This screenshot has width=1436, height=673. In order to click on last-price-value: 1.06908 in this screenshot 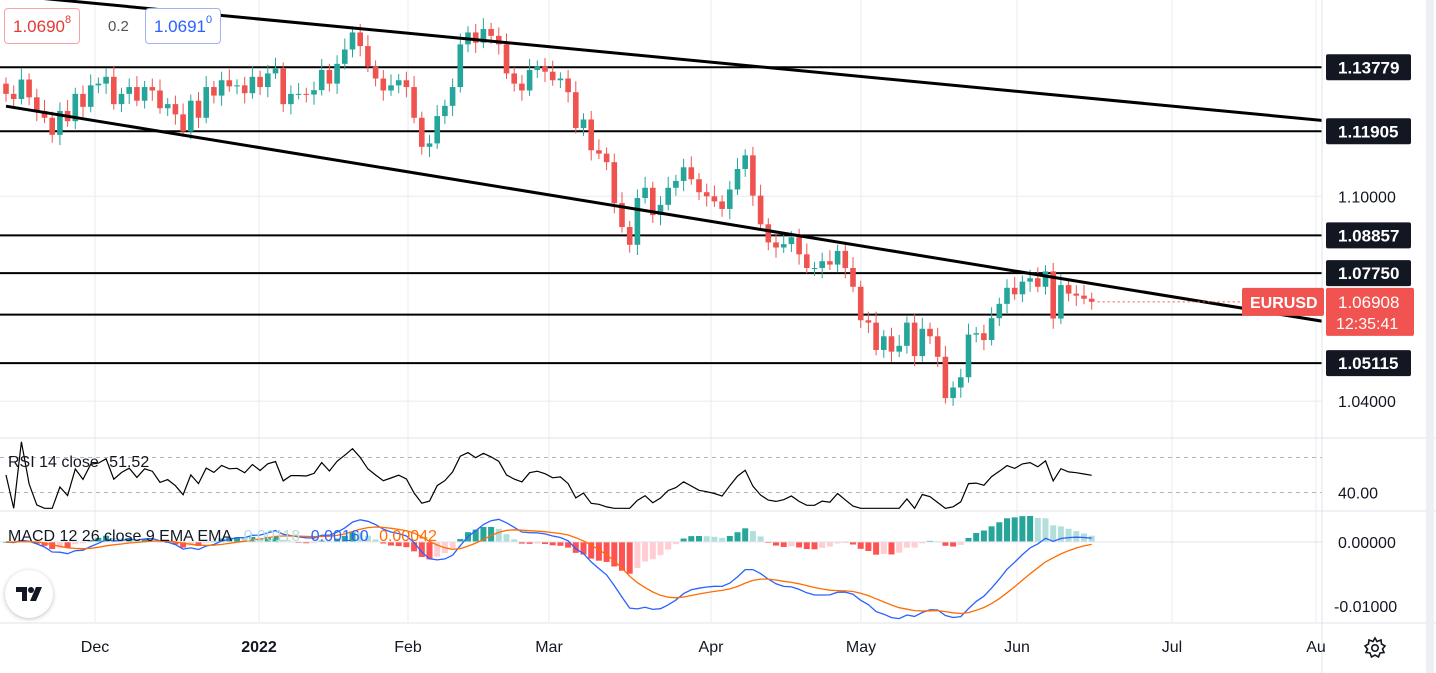, I will do `click(1368, 302)`.